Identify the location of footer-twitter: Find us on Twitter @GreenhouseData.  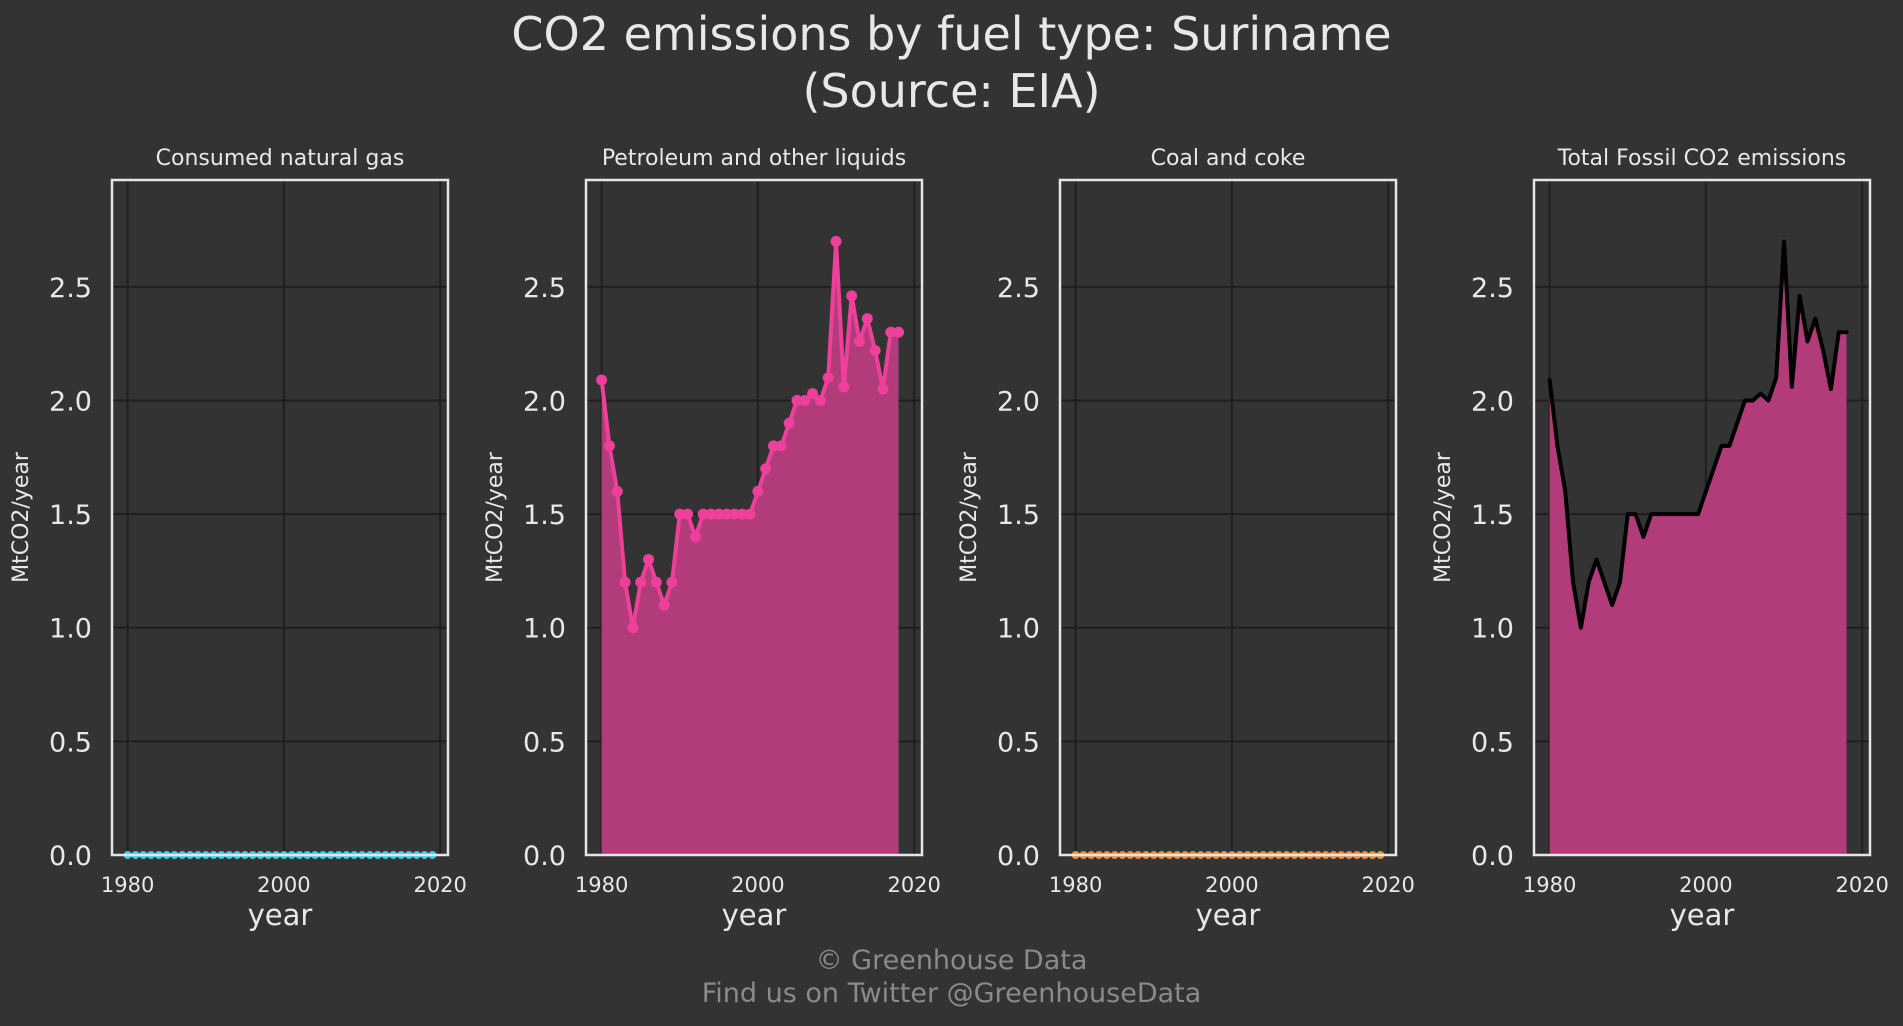
(951, 993).